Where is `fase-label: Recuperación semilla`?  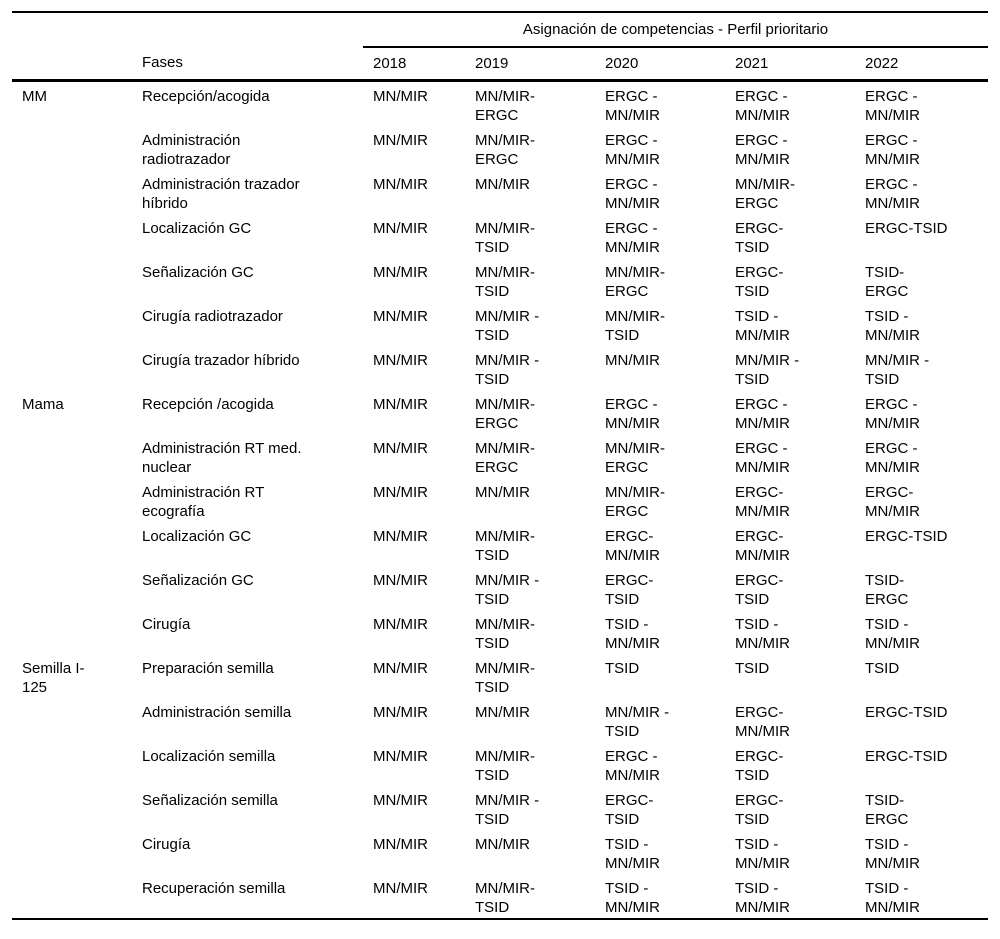
fase-label: Recuperación semilla is located at coordinates (214, 888).